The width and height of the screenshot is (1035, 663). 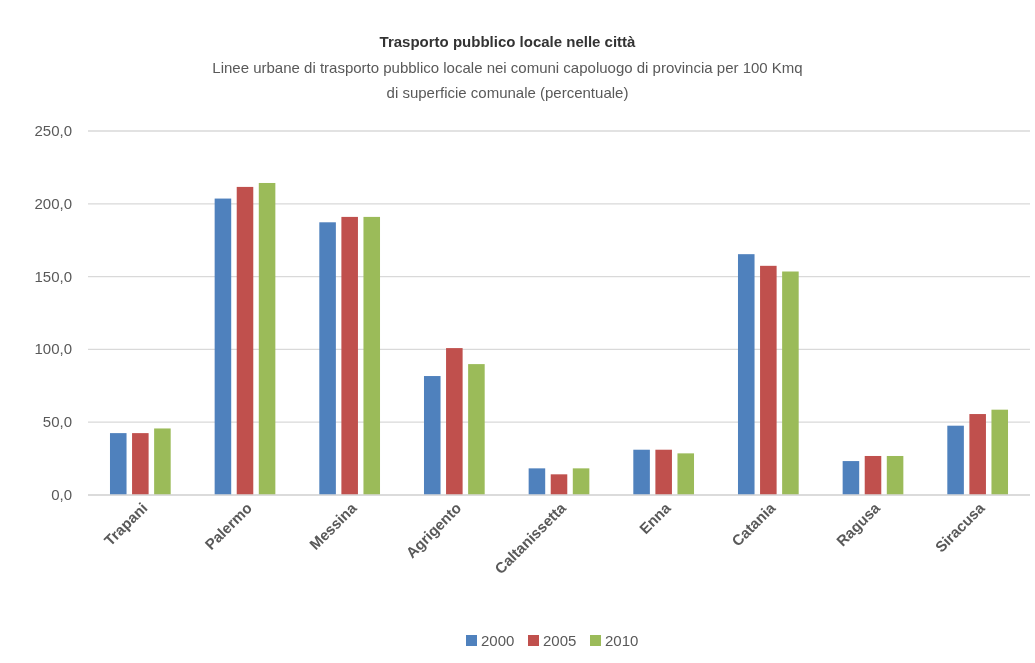 I want to click on chart-title: Trasporto pubblico locale nelle città, so click(x=508, y=41).